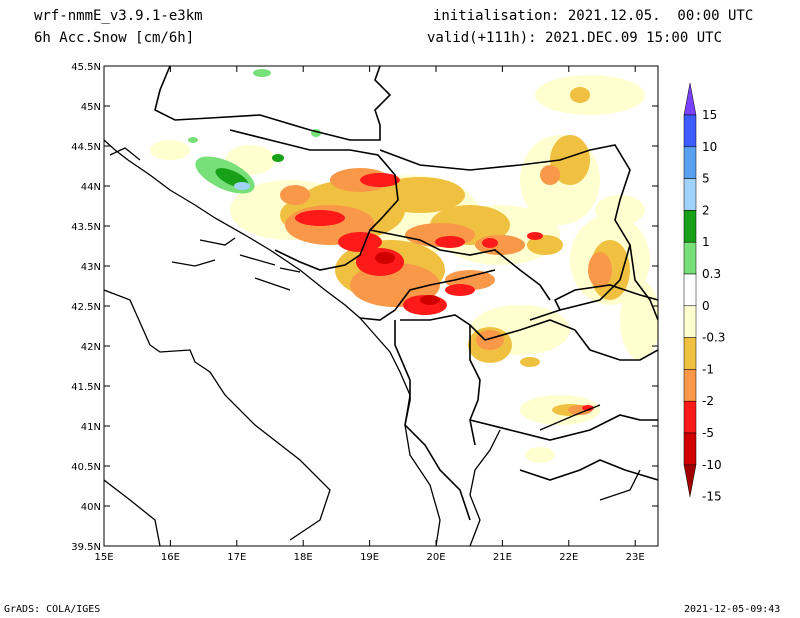 This screenshot has height=618, width=800. What do you see at coordinates (708, 401) in the screenshot?
I see `colorbar-label: -2` at bounding box center [708, 401].